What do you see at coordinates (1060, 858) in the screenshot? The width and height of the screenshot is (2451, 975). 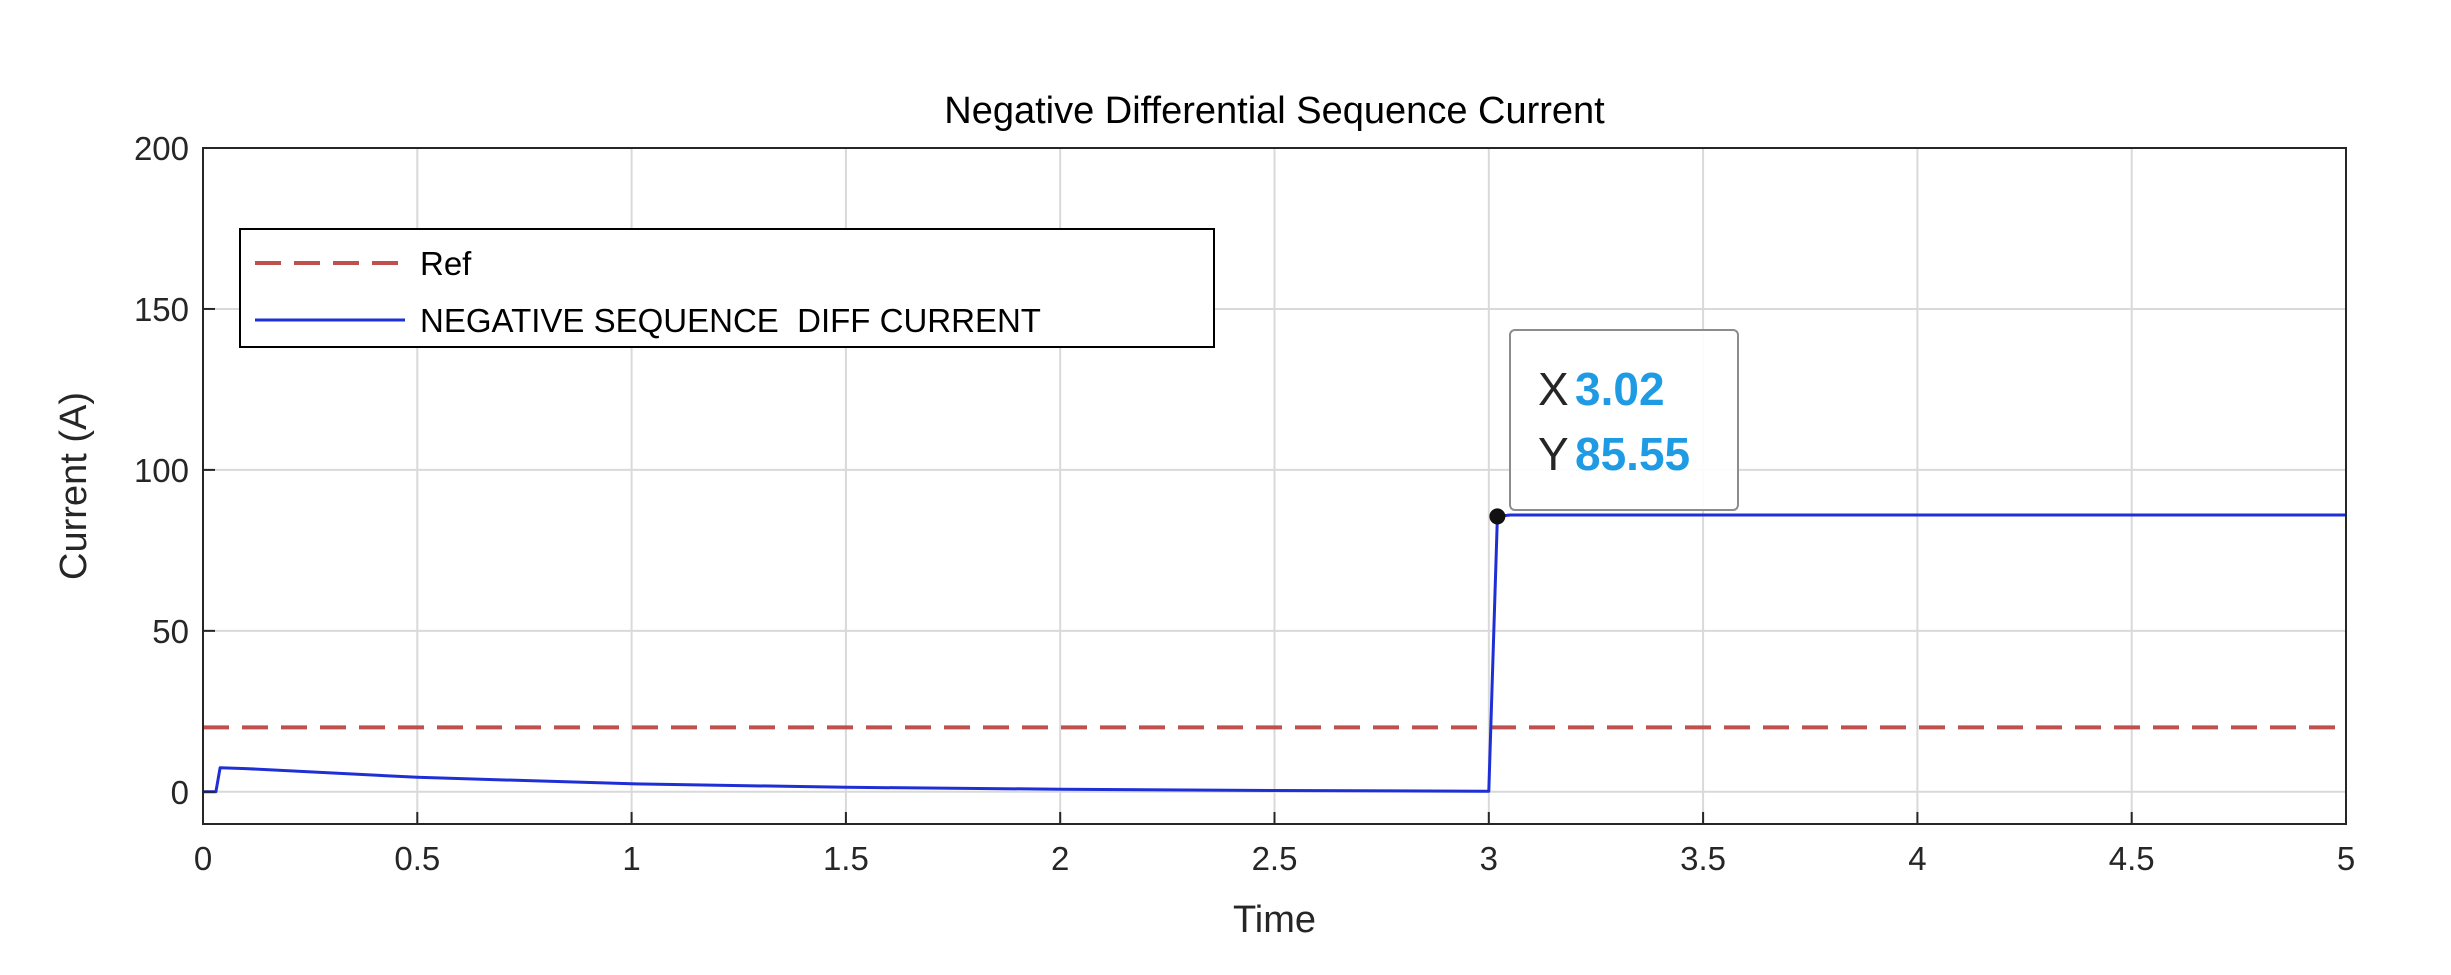 I see `x-tick-label: 2` at bounding box center [1060, 858].